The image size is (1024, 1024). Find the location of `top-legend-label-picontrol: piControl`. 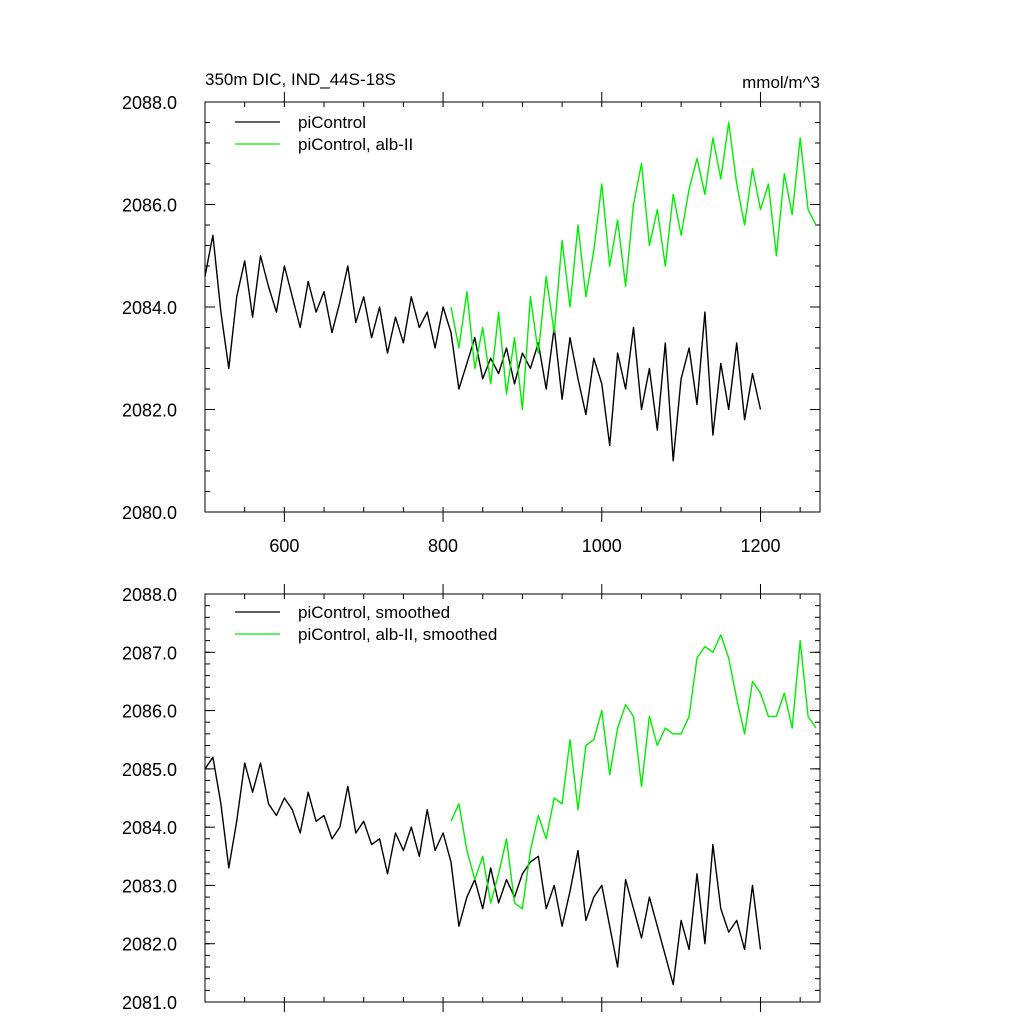

top-legend-label-picontrol: piControl is located at coordinates (332, 122).